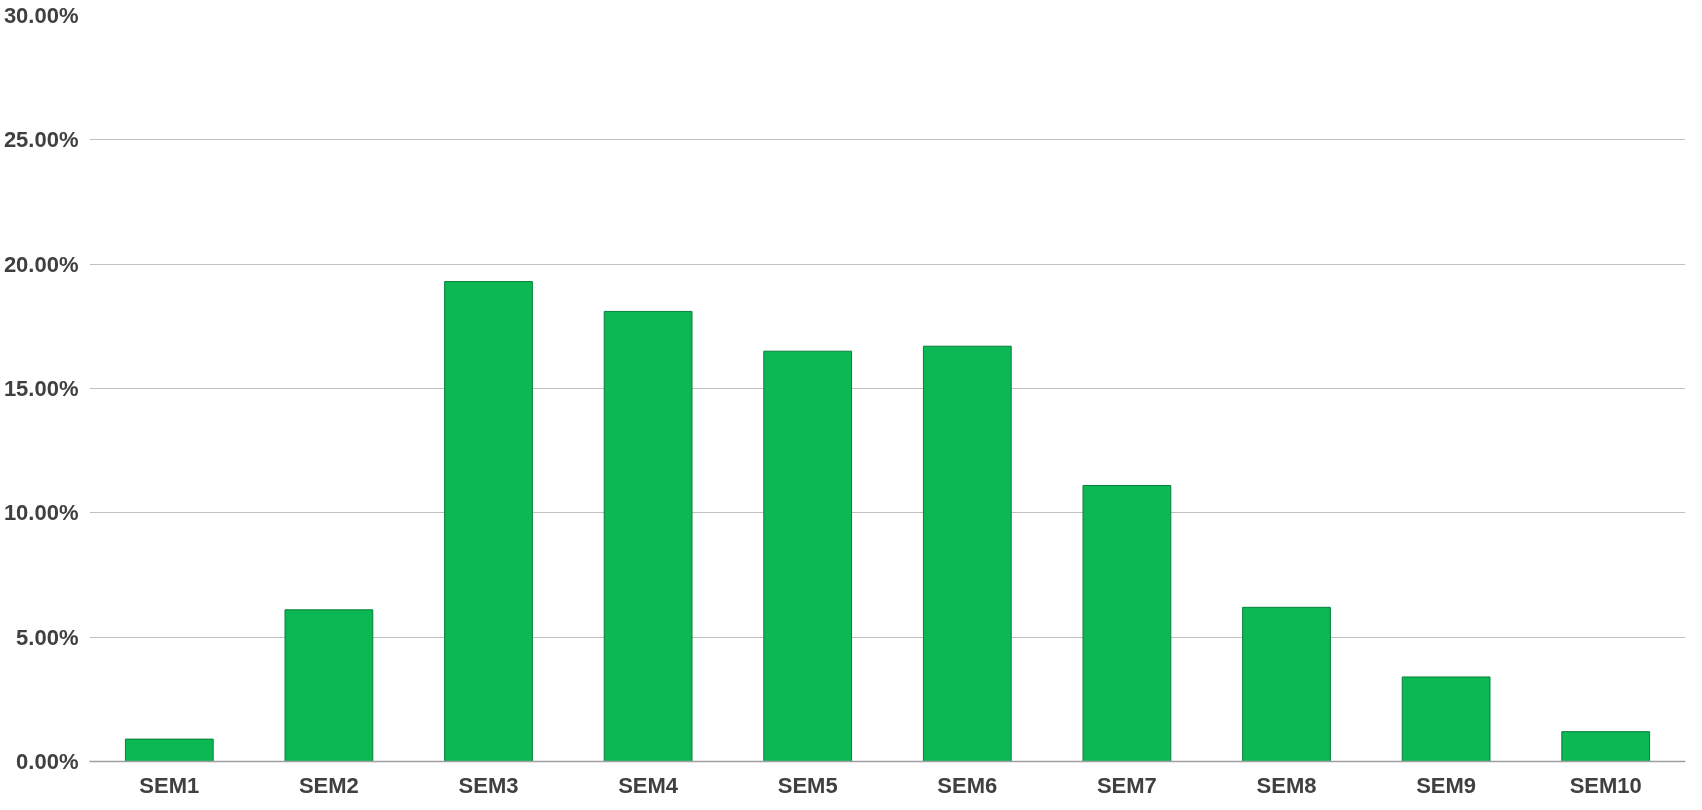 This screenshot has height=810, width=1702. What do you see at coordinates (1126, 785) in the screenshot?
I see `x-tick-label: SEM7` at bounding box center [1126, 785].